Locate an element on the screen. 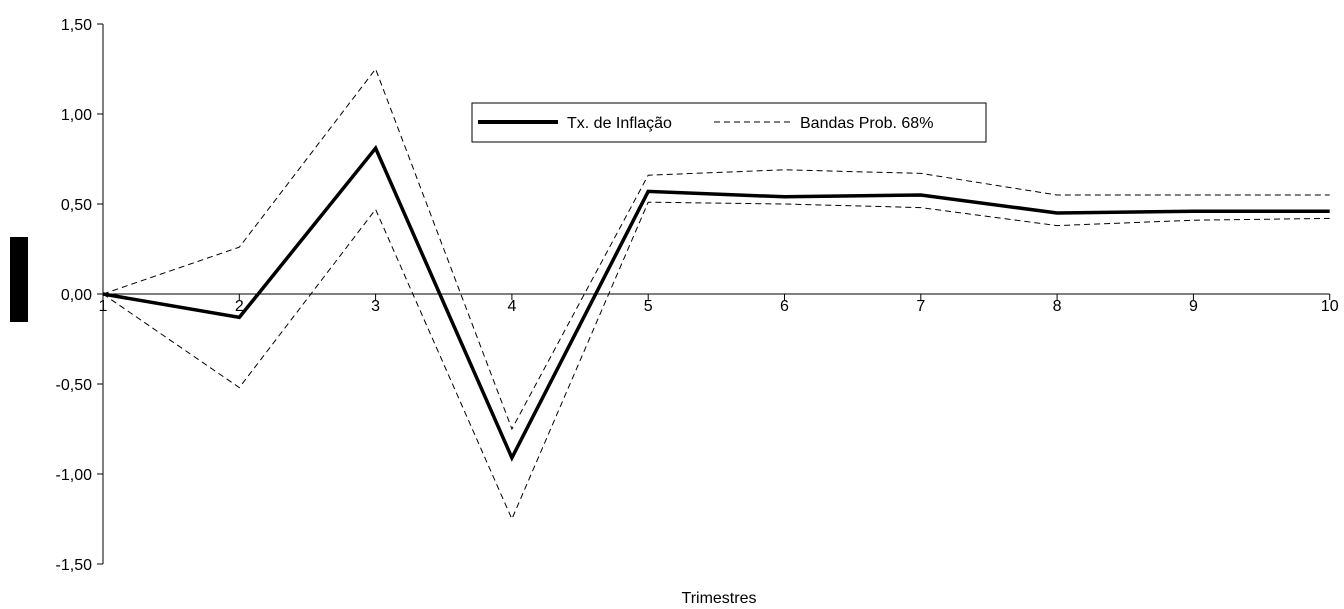 The image size is (1344, 609). legend-label-inflation: Tx. de Inflação is located at coordinates (619, 123).